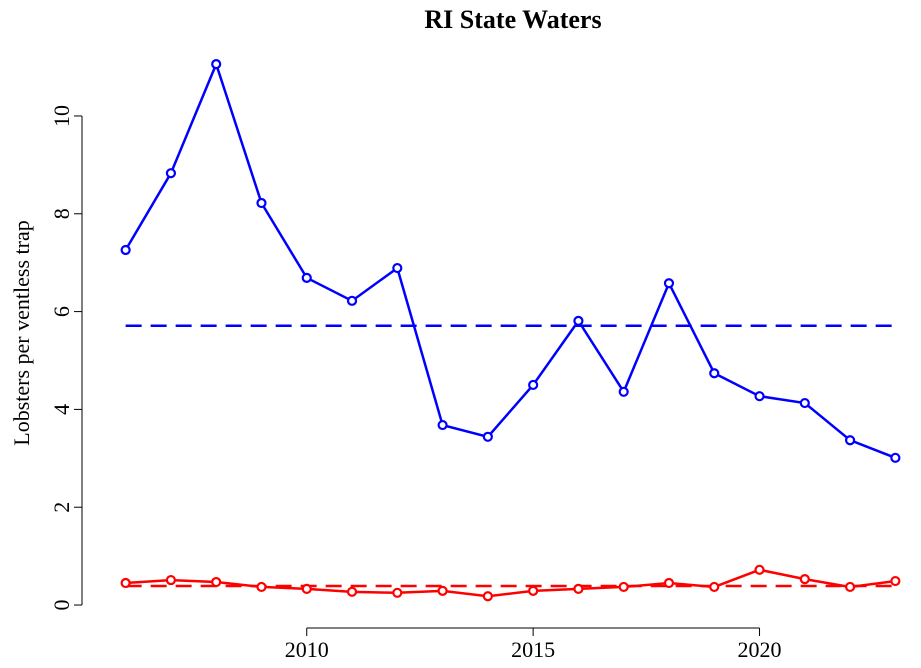 This screenshot has width=921, height=668. What do you see at coordinates (61, 311) in the screenshot?
I see `y-tick-label: 6` at bounding box center [61, 311].